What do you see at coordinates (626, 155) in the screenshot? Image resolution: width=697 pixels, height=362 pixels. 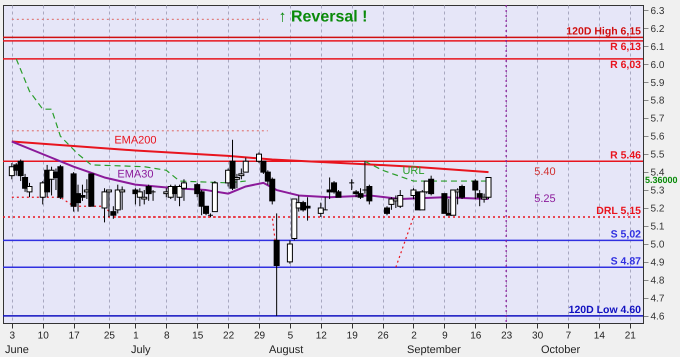 I see `ref-line-label: R 5.46` at bounding box center [626, 155].